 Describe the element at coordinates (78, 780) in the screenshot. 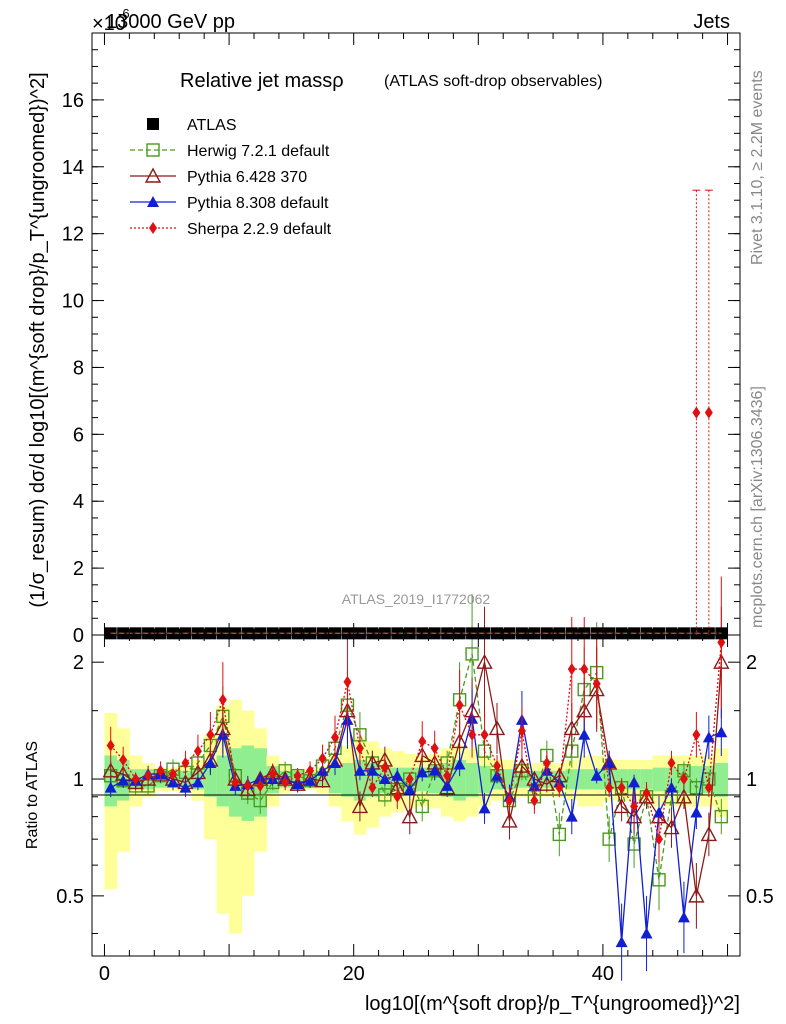

I see `ratio-y-tick-label: 1` at that location.